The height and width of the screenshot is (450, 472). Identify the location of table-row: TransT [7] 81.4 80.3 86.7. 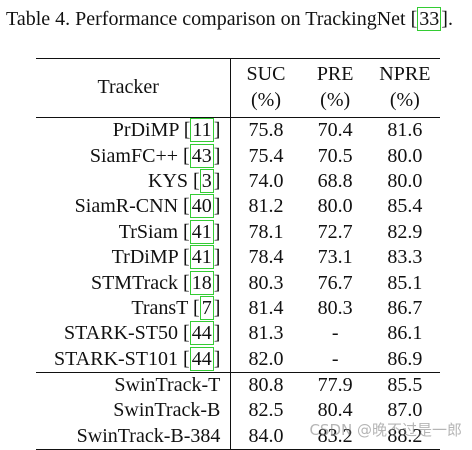
(238, 308).